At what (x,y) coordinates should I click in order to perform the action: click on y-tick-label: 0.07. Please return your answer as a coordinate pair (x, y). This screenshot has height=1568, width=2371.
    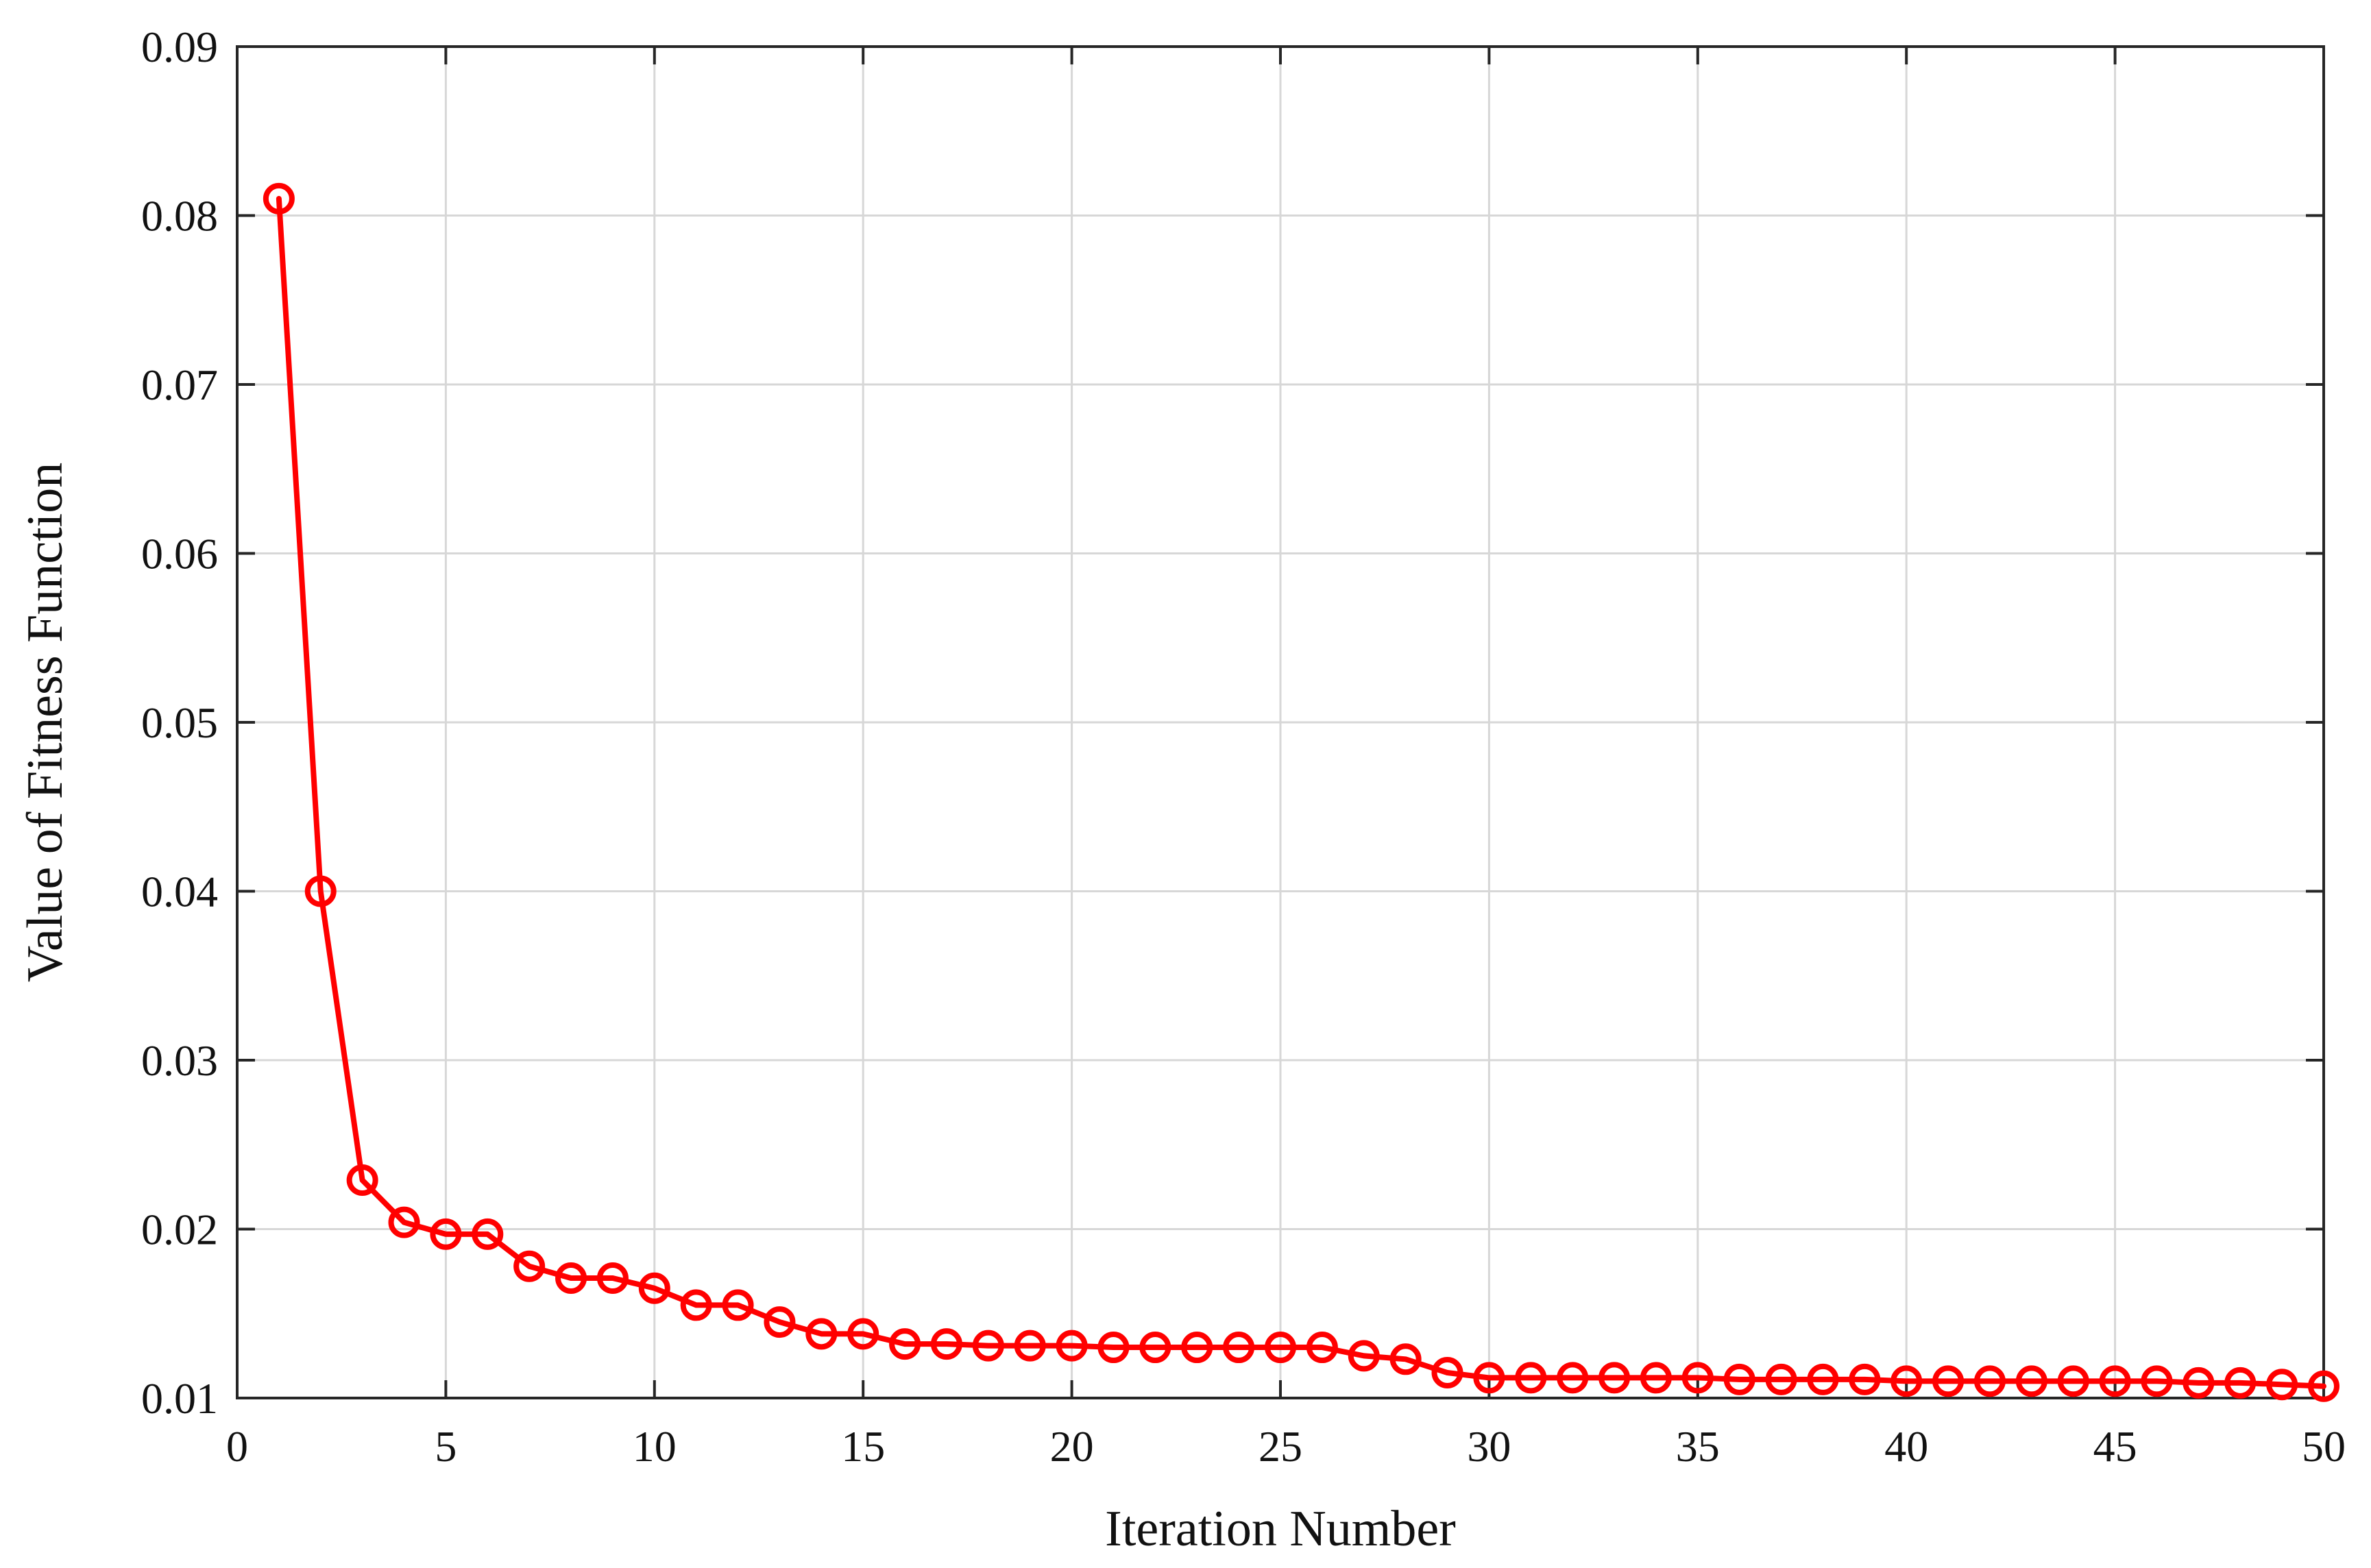
    Looking at the image, I should click on (179, 384).